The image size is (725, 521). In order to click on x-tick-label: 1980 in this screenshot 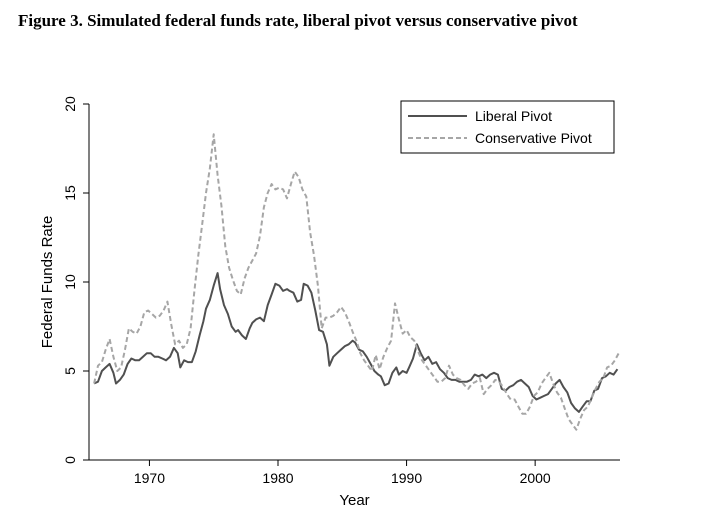, I will do `click(277, 478)`.